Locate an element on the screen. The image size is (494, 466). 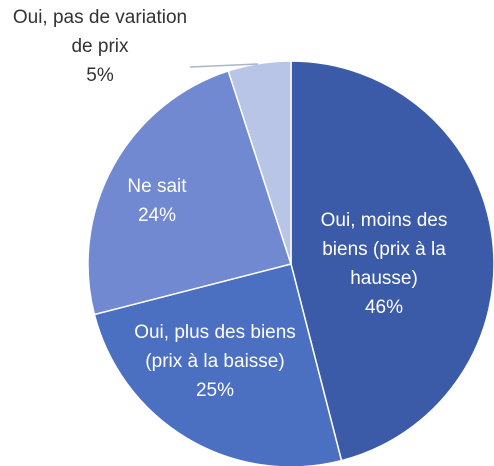
category-label: Oui, moins des biens (prix à la hausse) is located at coordinates (384, 249).